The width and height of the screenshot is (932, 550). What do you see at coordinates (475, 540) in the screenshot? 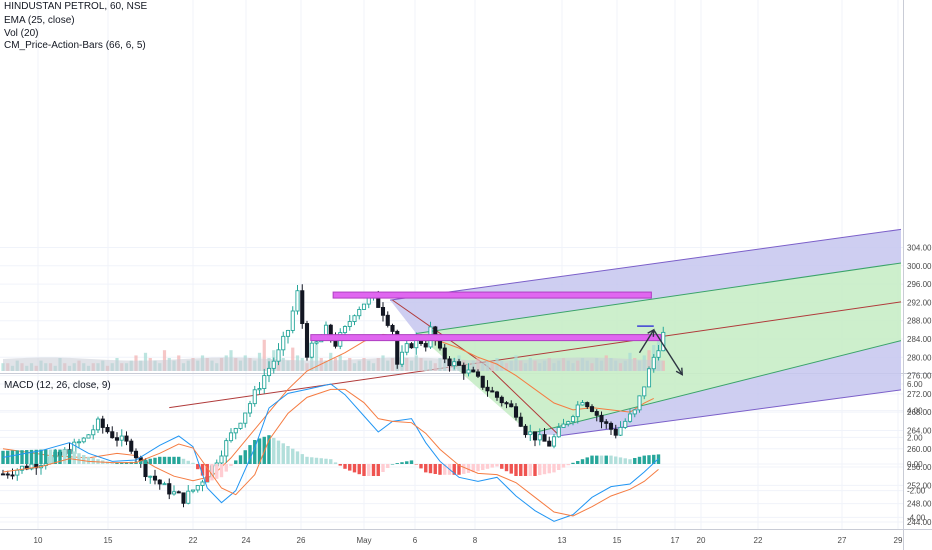
I see `time-tick-label: 8` at bounding box center [475, 540].